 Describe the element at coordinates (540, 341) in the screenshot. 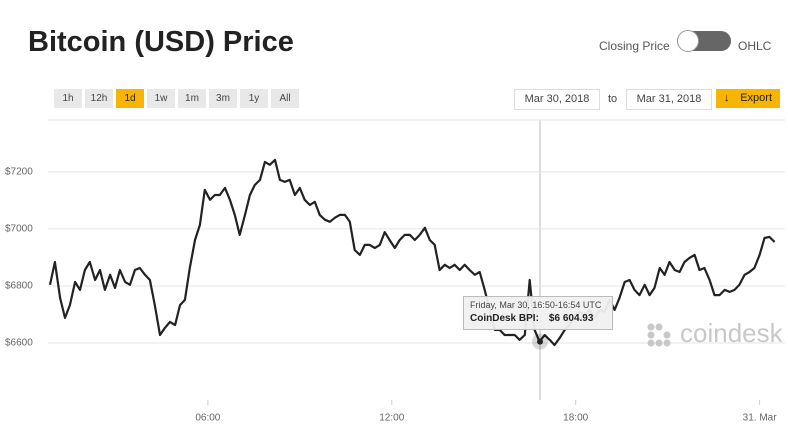

I see `hover-point` at that location.